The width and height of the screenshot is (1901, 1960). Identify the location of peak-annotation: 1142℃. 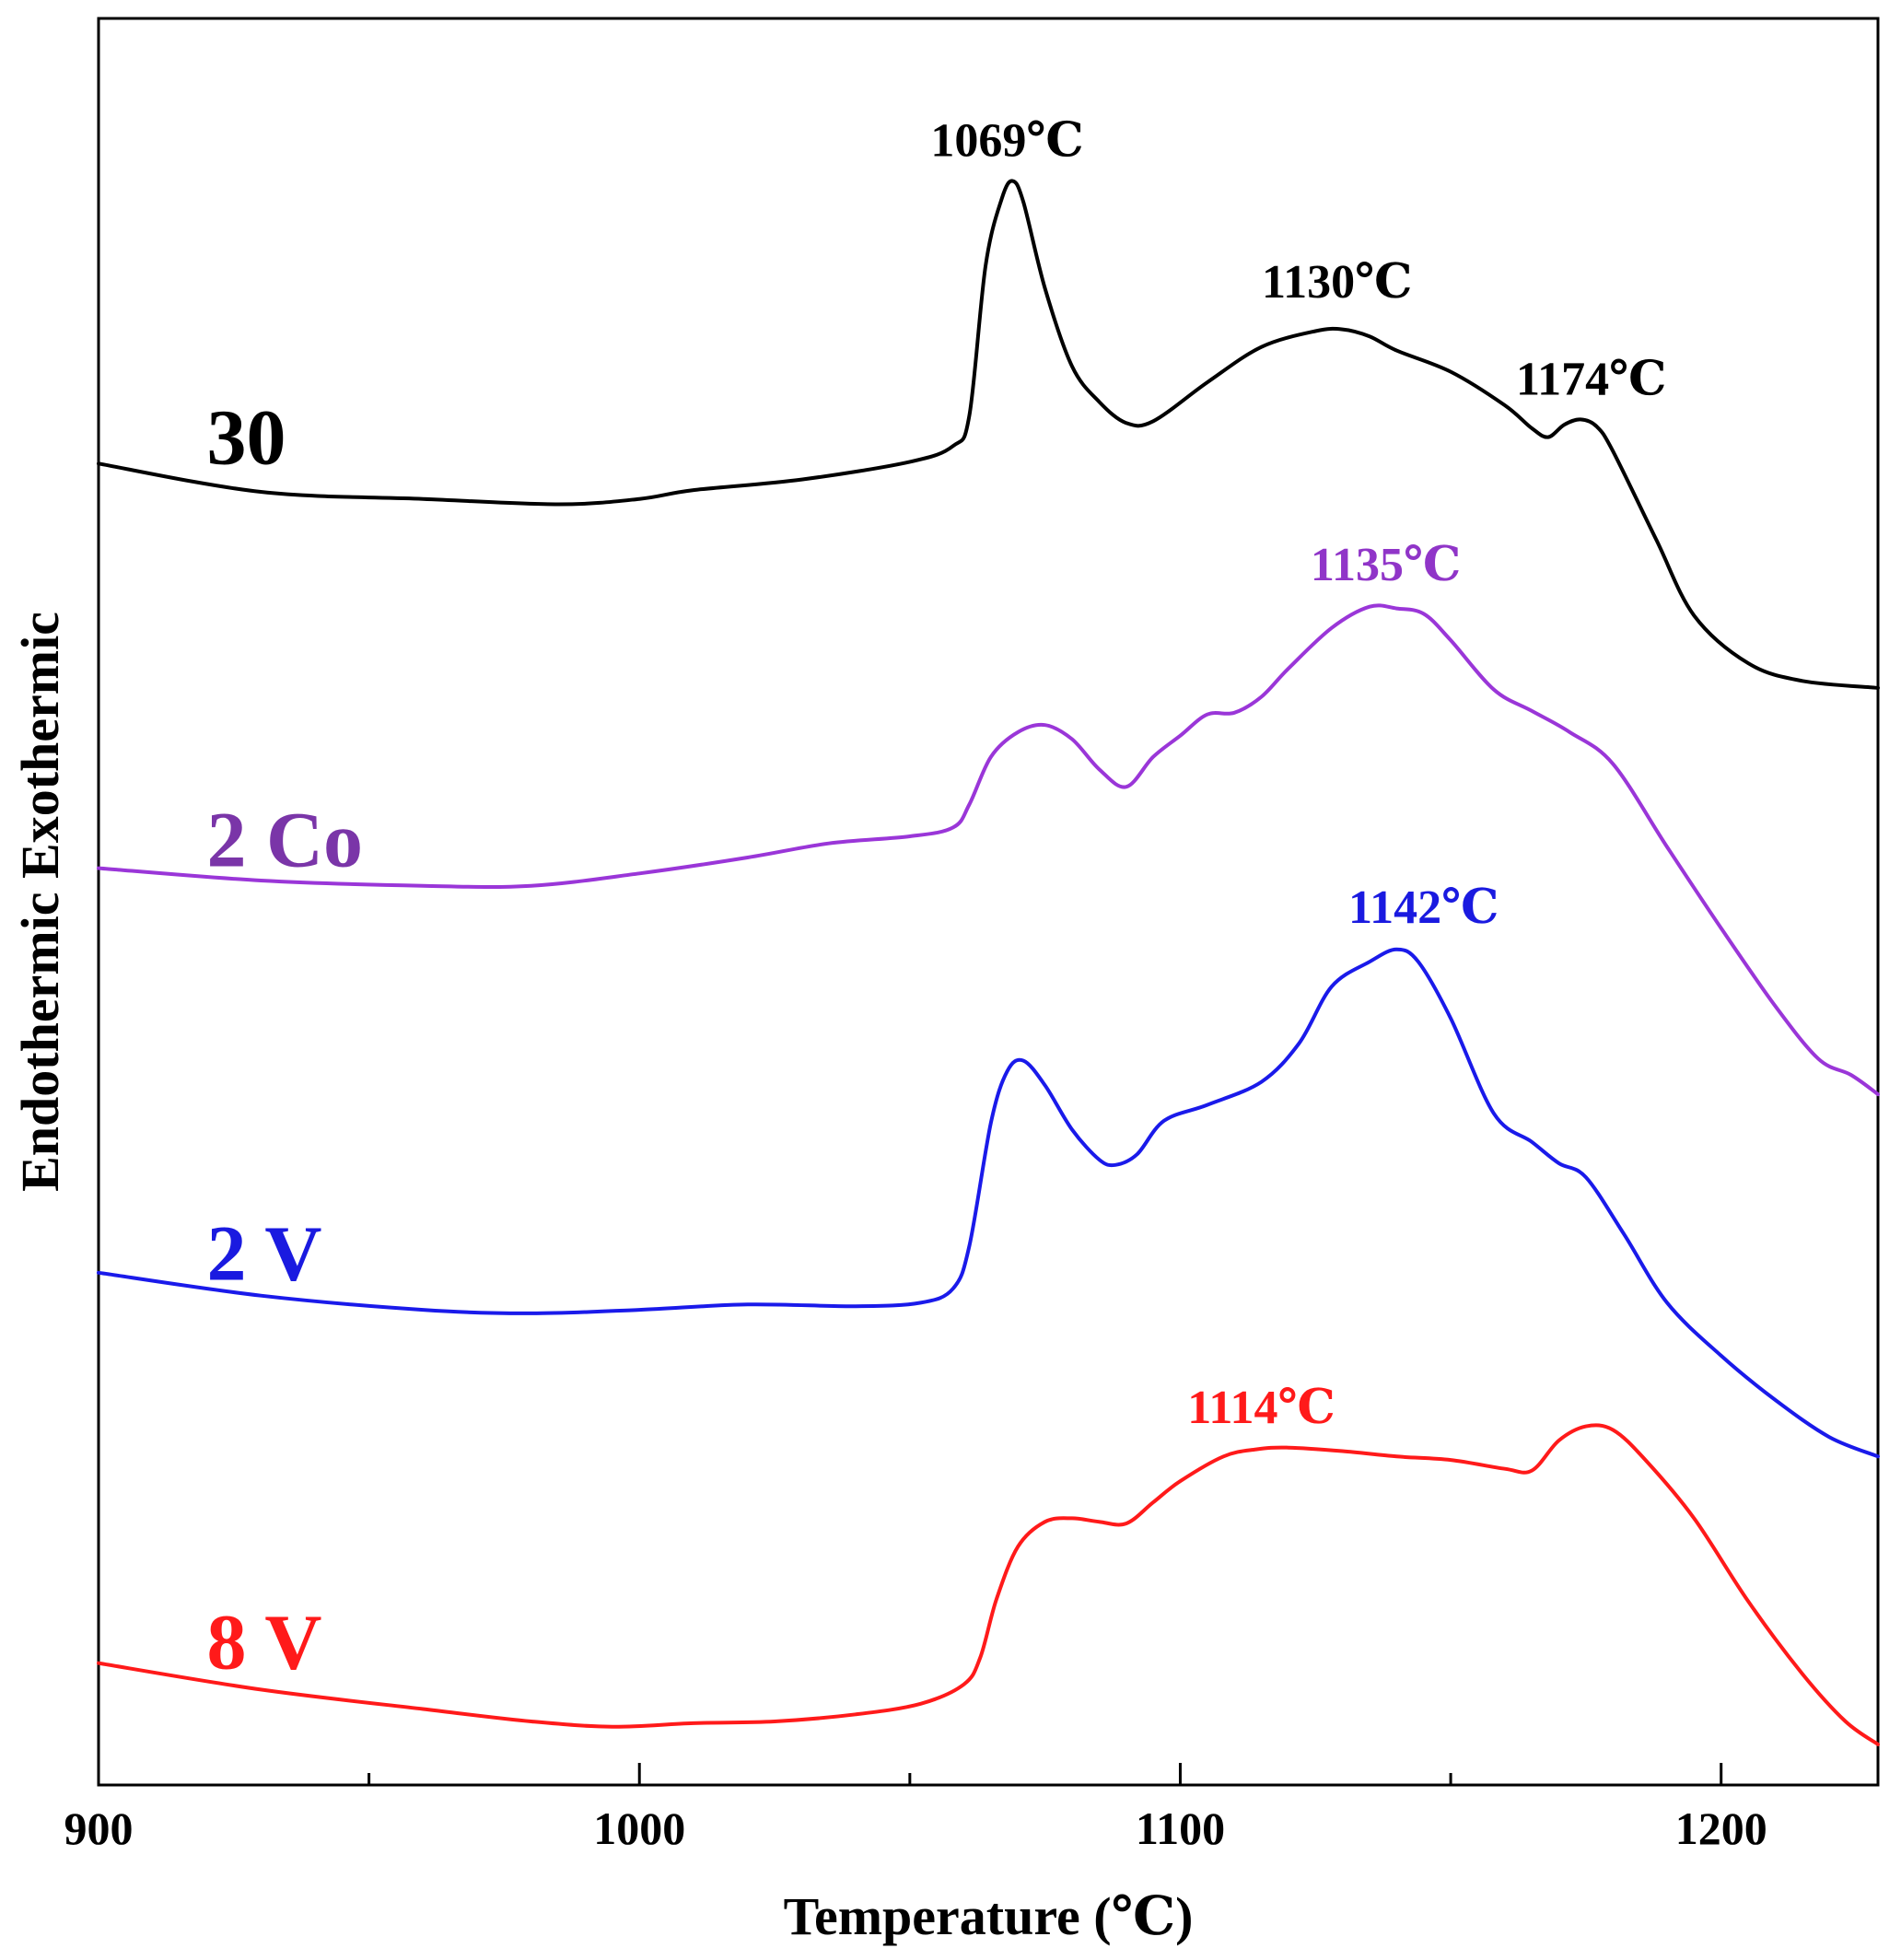
(1423, 907).